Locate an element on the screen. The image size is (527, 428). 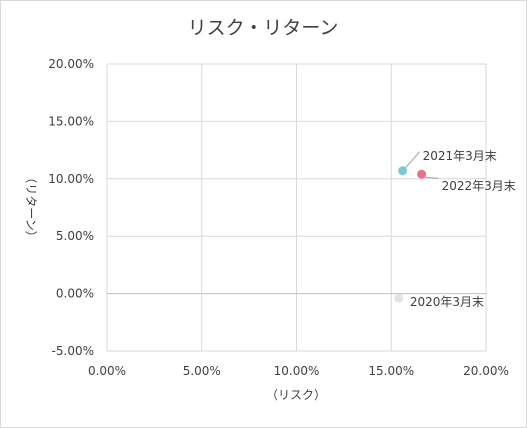
y-tick-label: 5.00% is located at coordinates (75, 236).